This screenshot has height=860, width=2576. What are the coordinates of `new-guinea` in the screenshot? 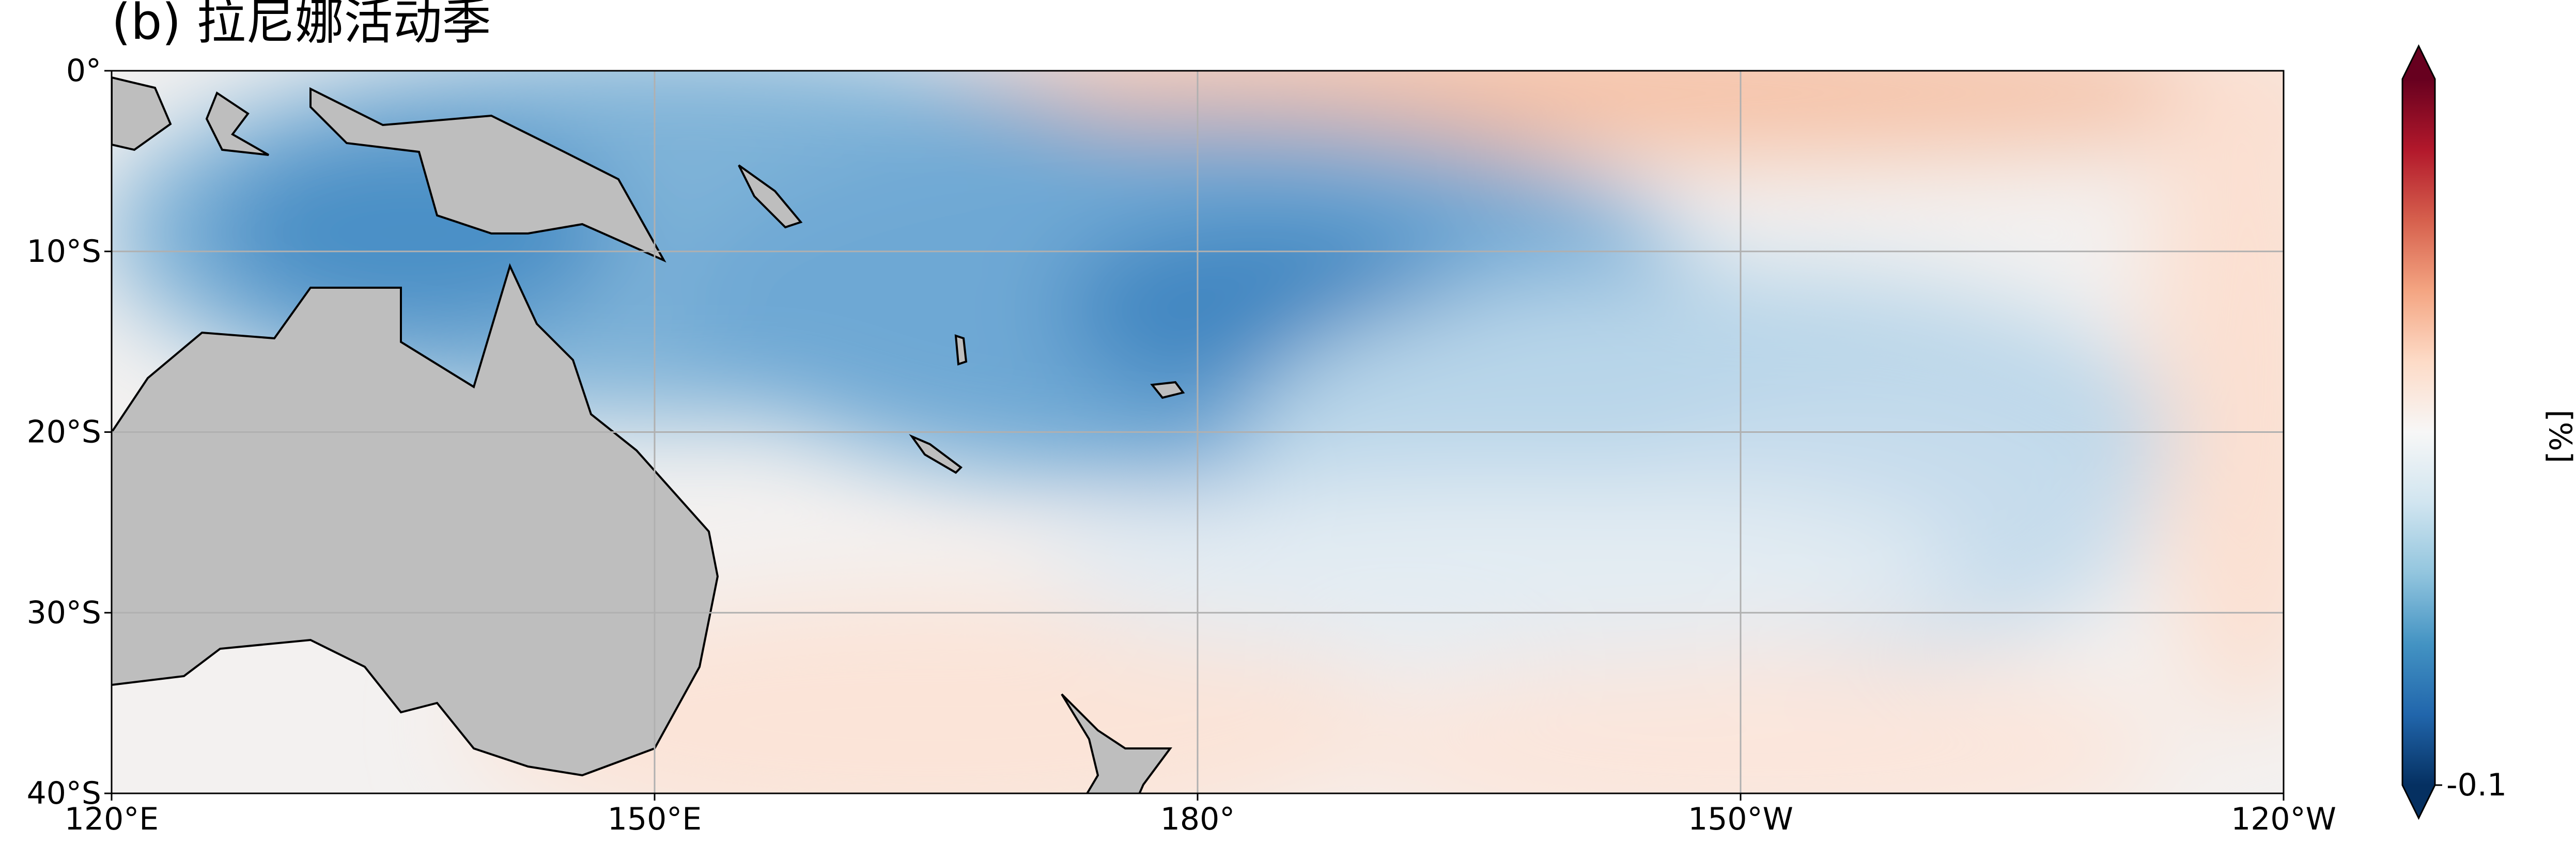 It's located at (487, 175).